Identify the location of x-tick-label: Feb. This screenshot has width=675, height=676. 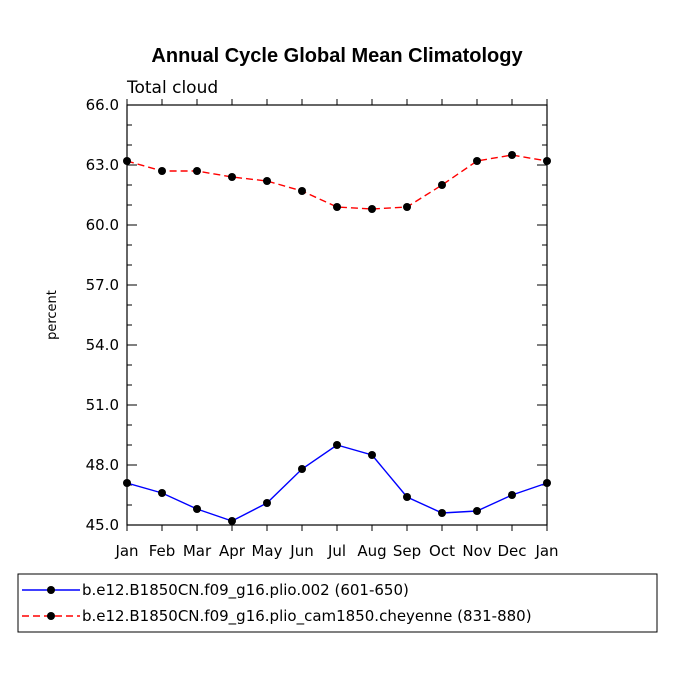
(162, 551).